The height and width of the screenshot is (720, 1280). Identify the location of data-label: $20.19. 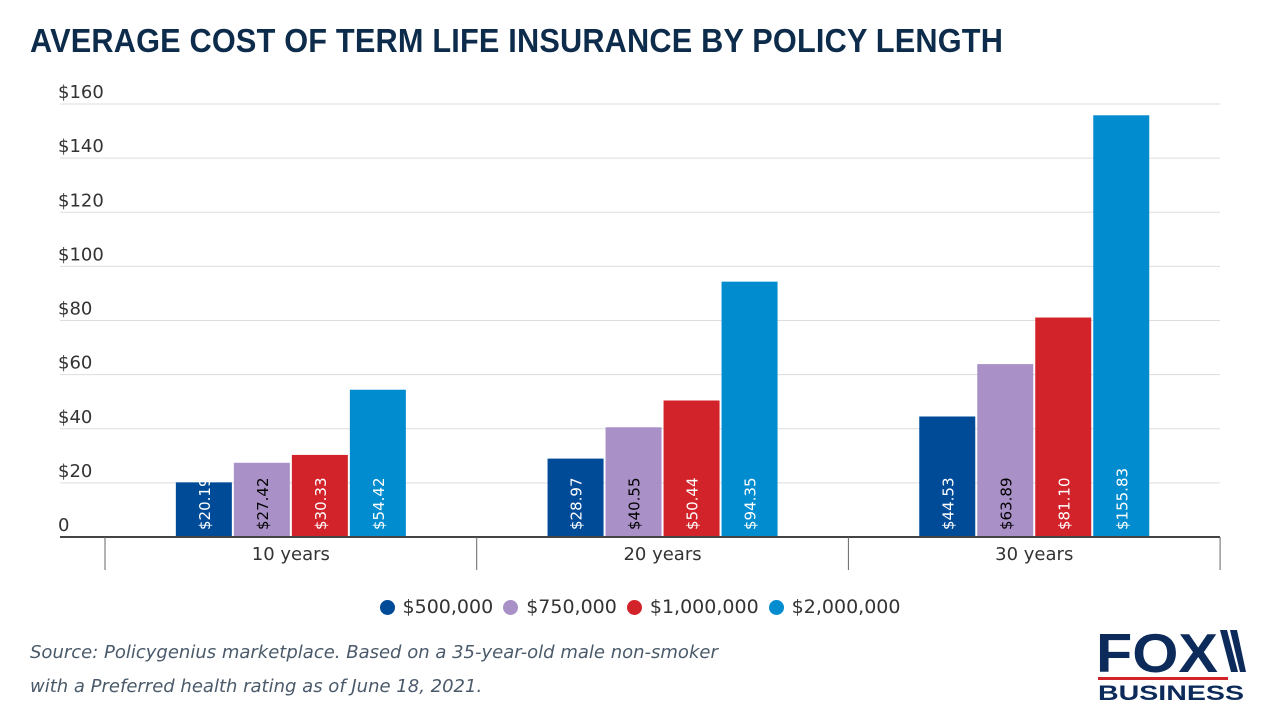
(205, 504).